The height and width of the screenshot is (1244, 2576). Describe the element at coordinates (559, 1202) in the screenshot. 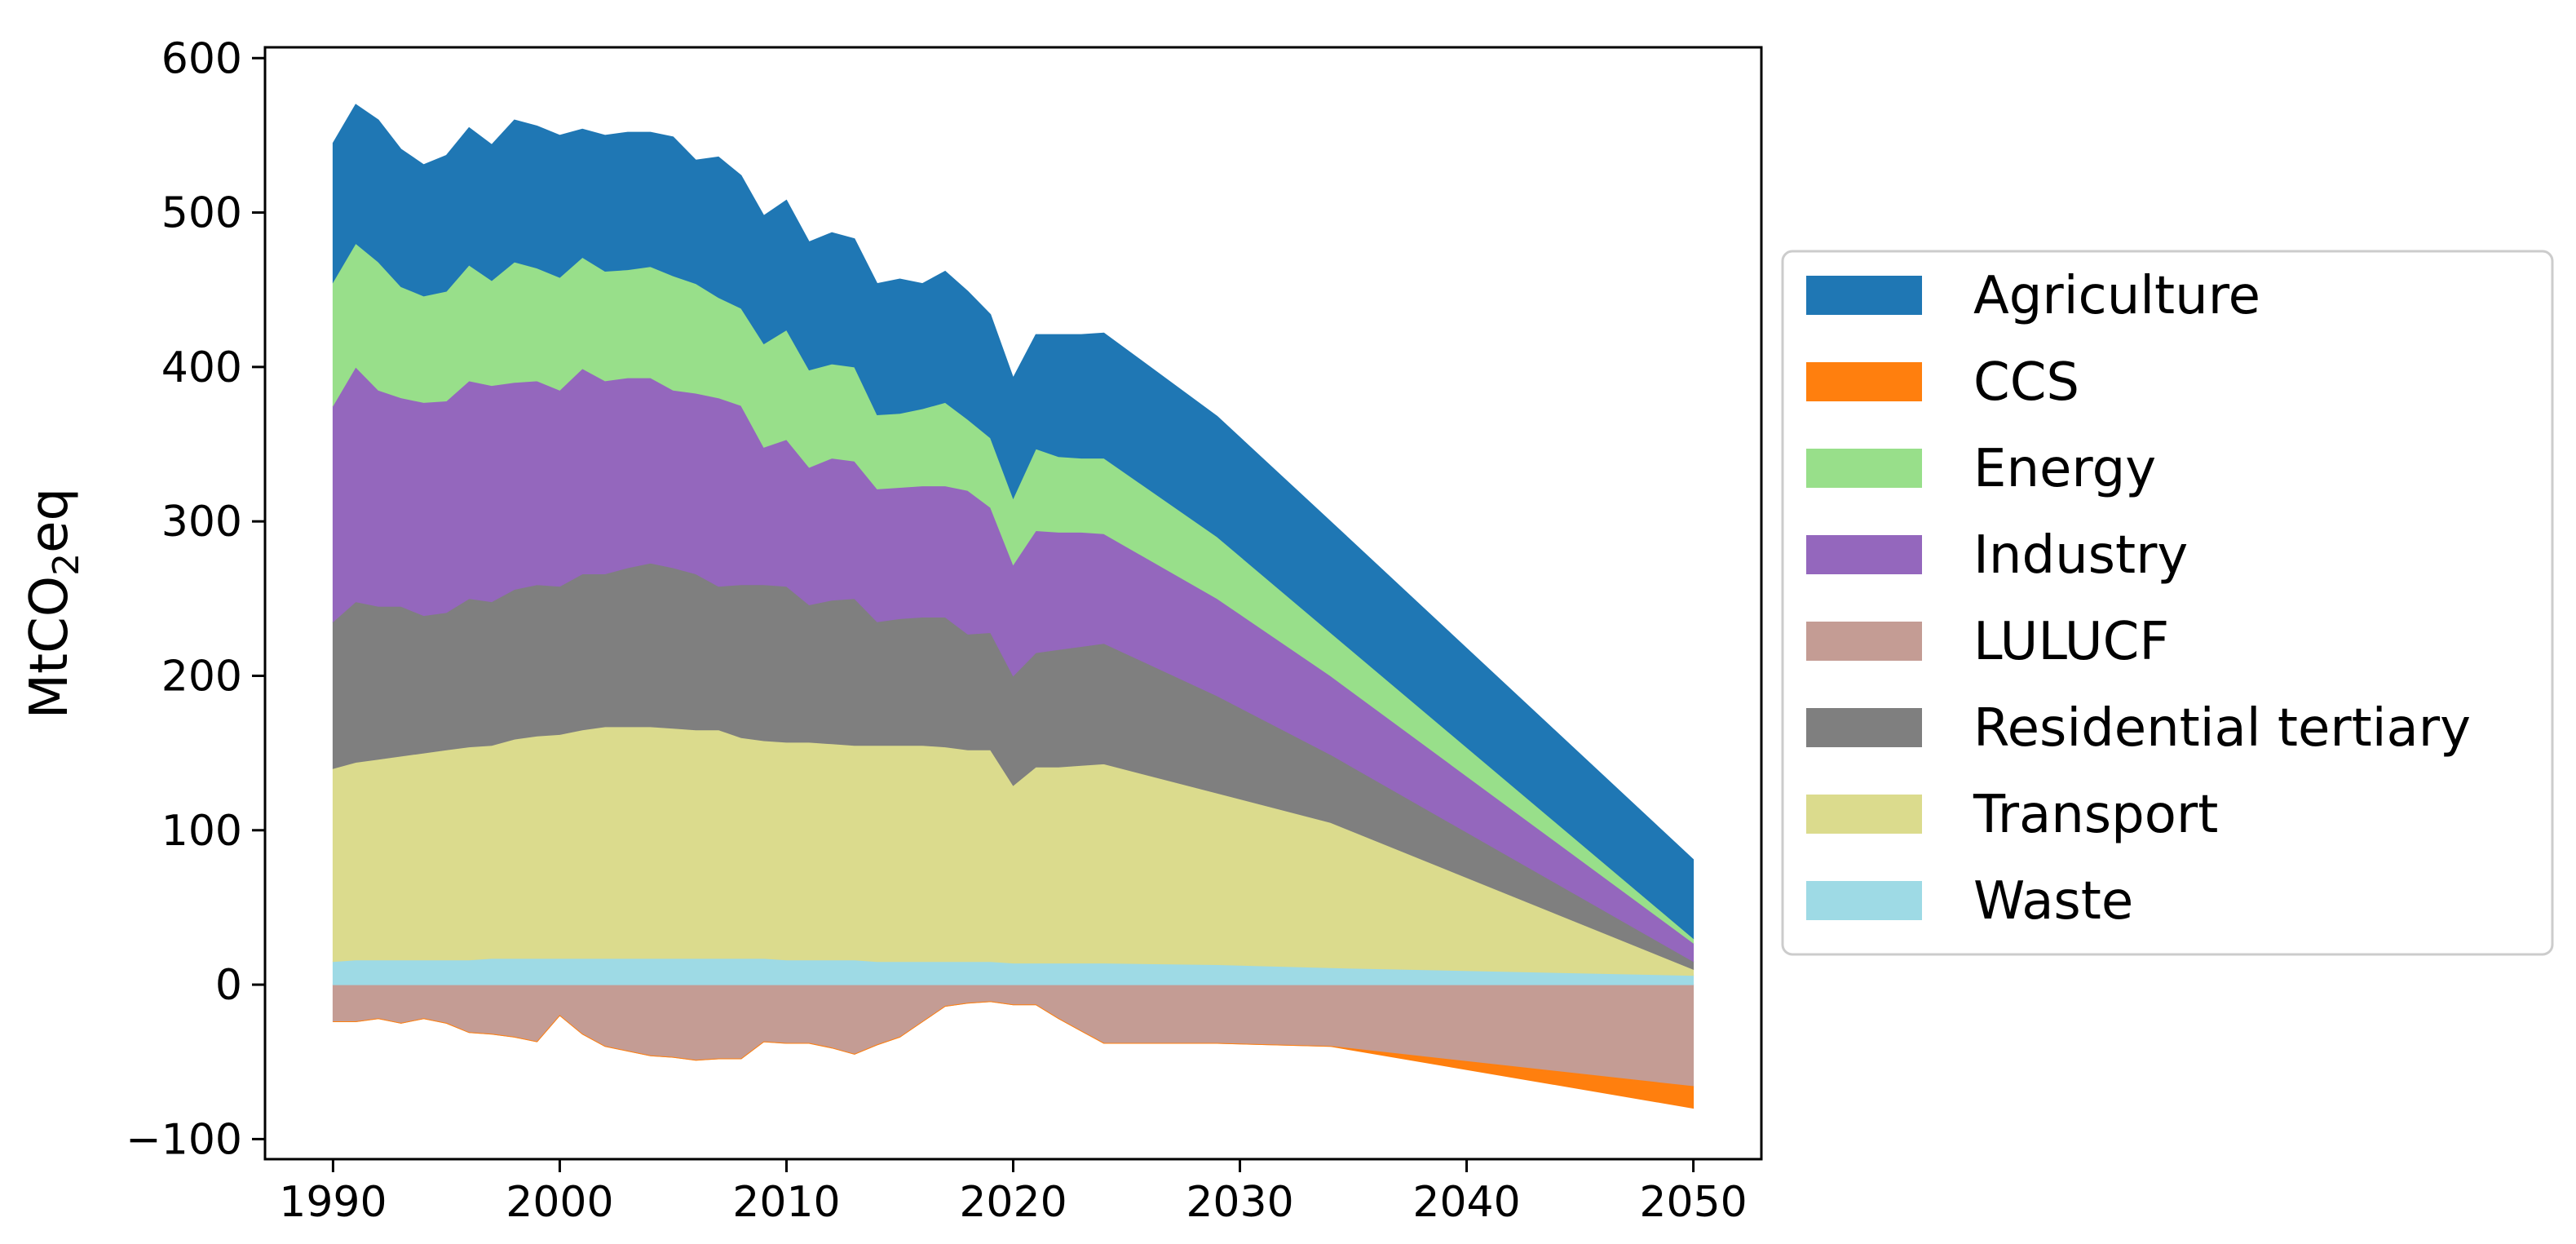

I see `x-tick-label: 2000` at that location.